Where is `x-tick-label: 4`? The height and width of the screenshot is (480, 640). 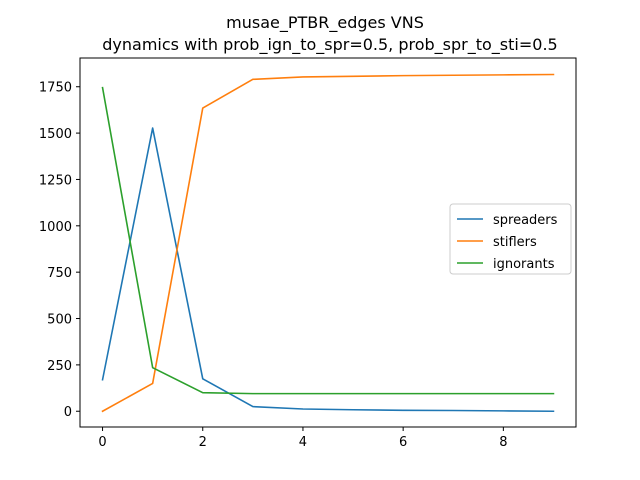
x-tick-label: 4 is located at coordinates (303, 442).